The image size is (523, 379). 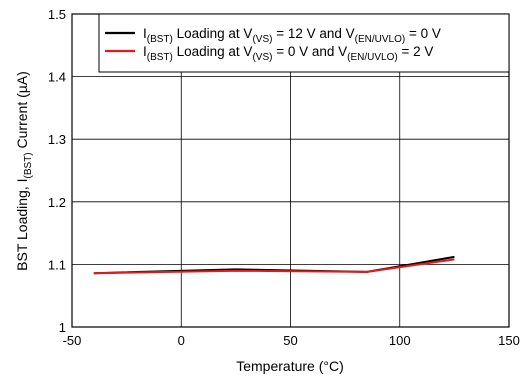 I want to click on legend-box, so click(x=304, y=43).